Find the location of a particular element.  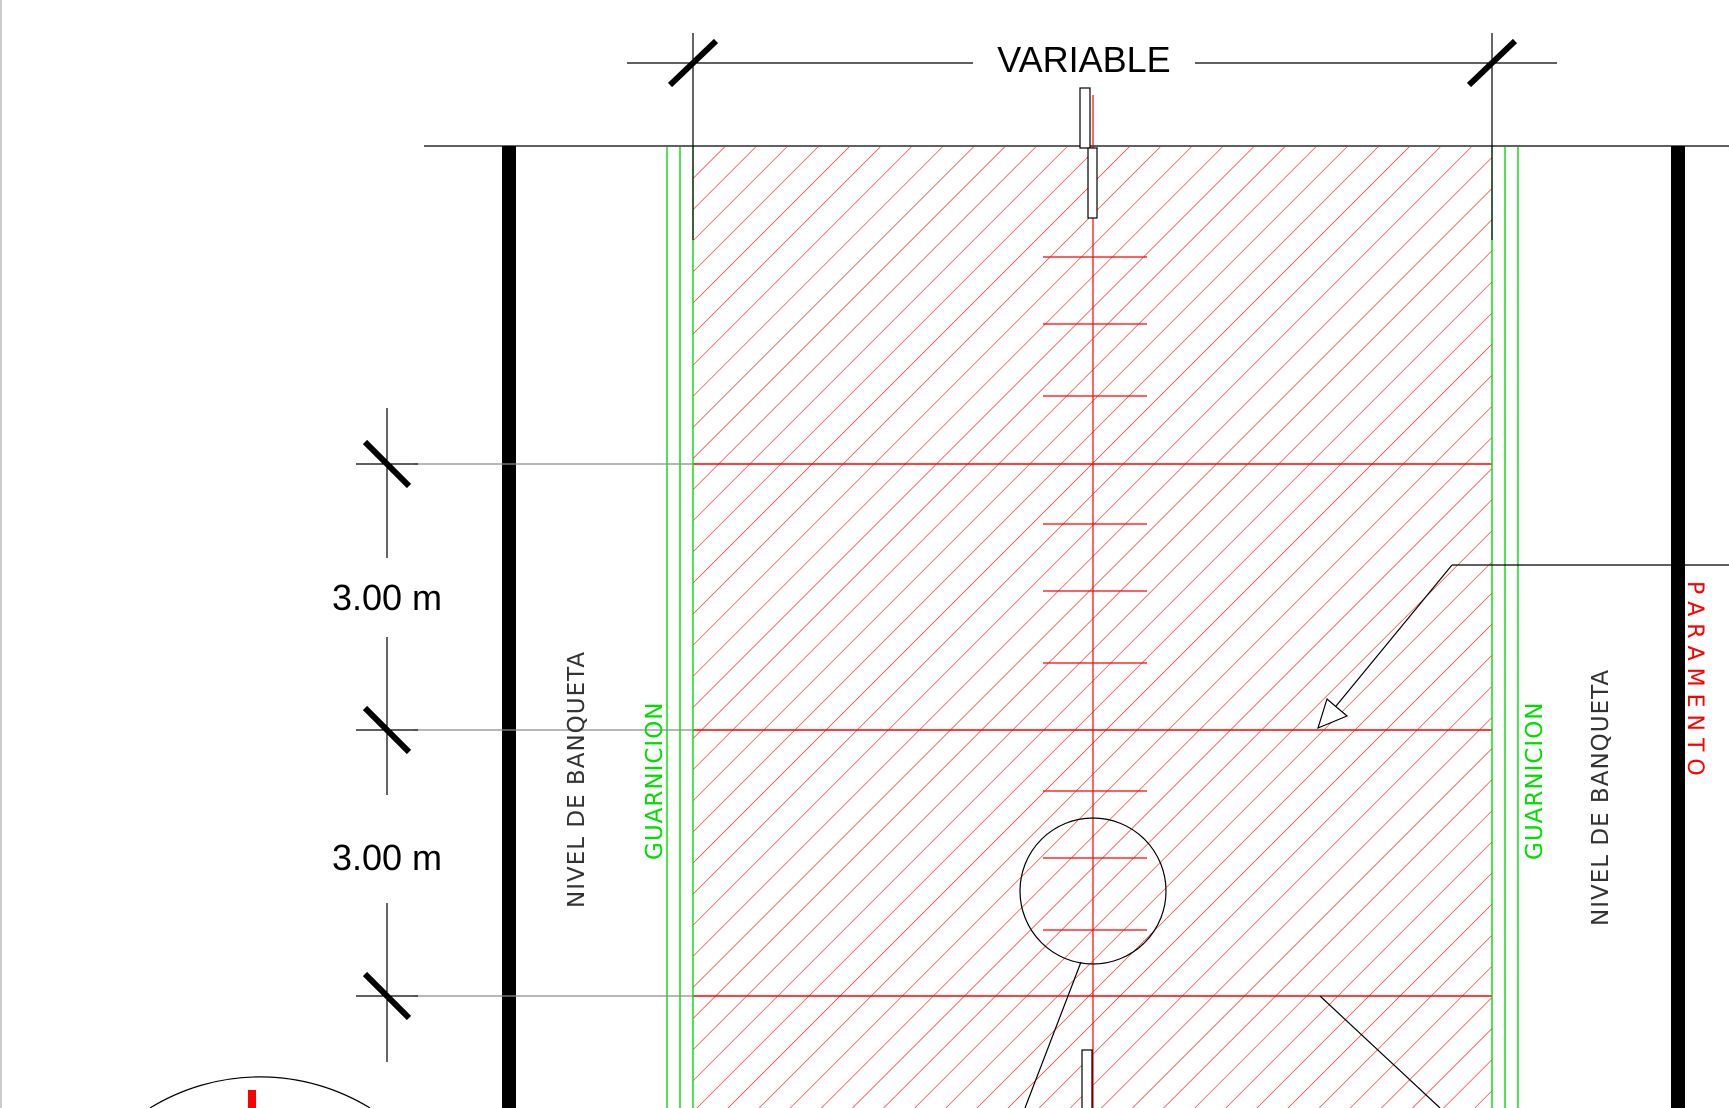

wall-label: P A R A M E N T O is located at coordinates (1694, 678).